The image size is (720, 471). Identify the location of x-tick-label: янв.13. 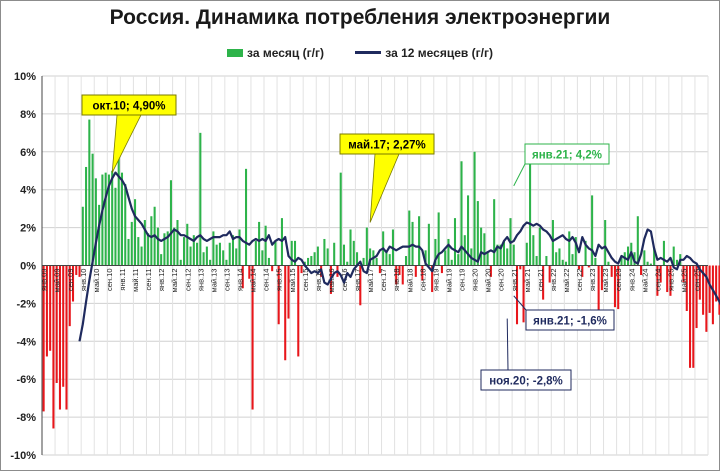
(200, 280).